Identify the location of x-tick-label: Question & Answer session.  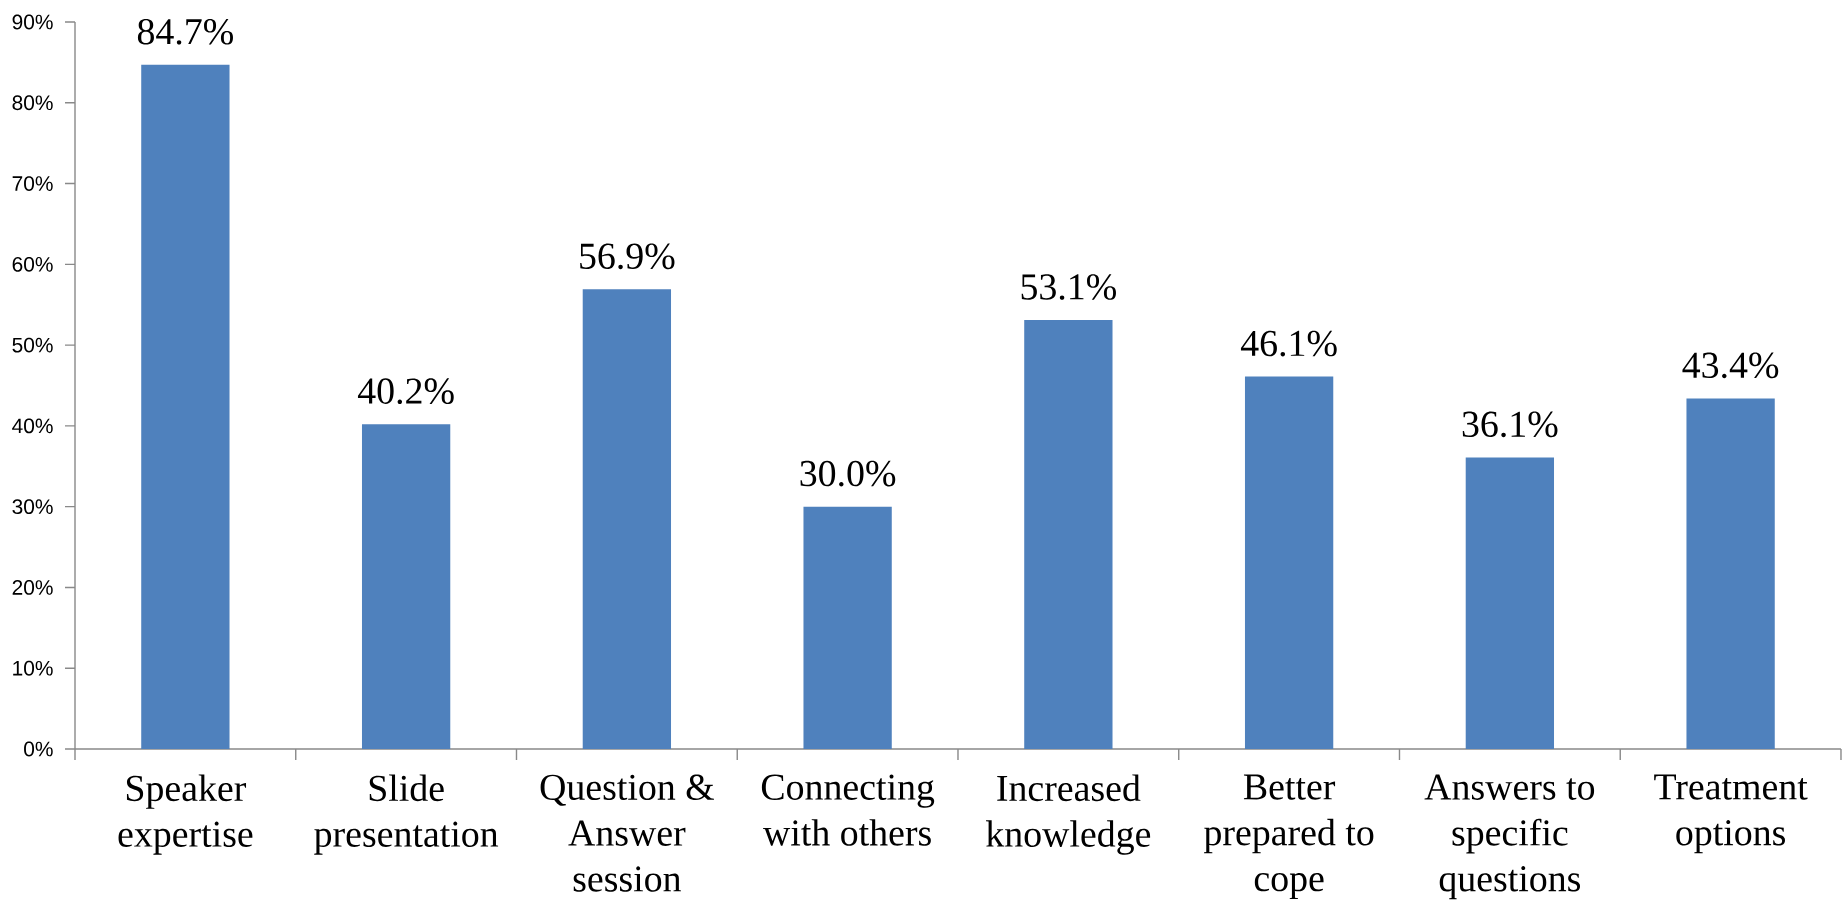
(627, 833).